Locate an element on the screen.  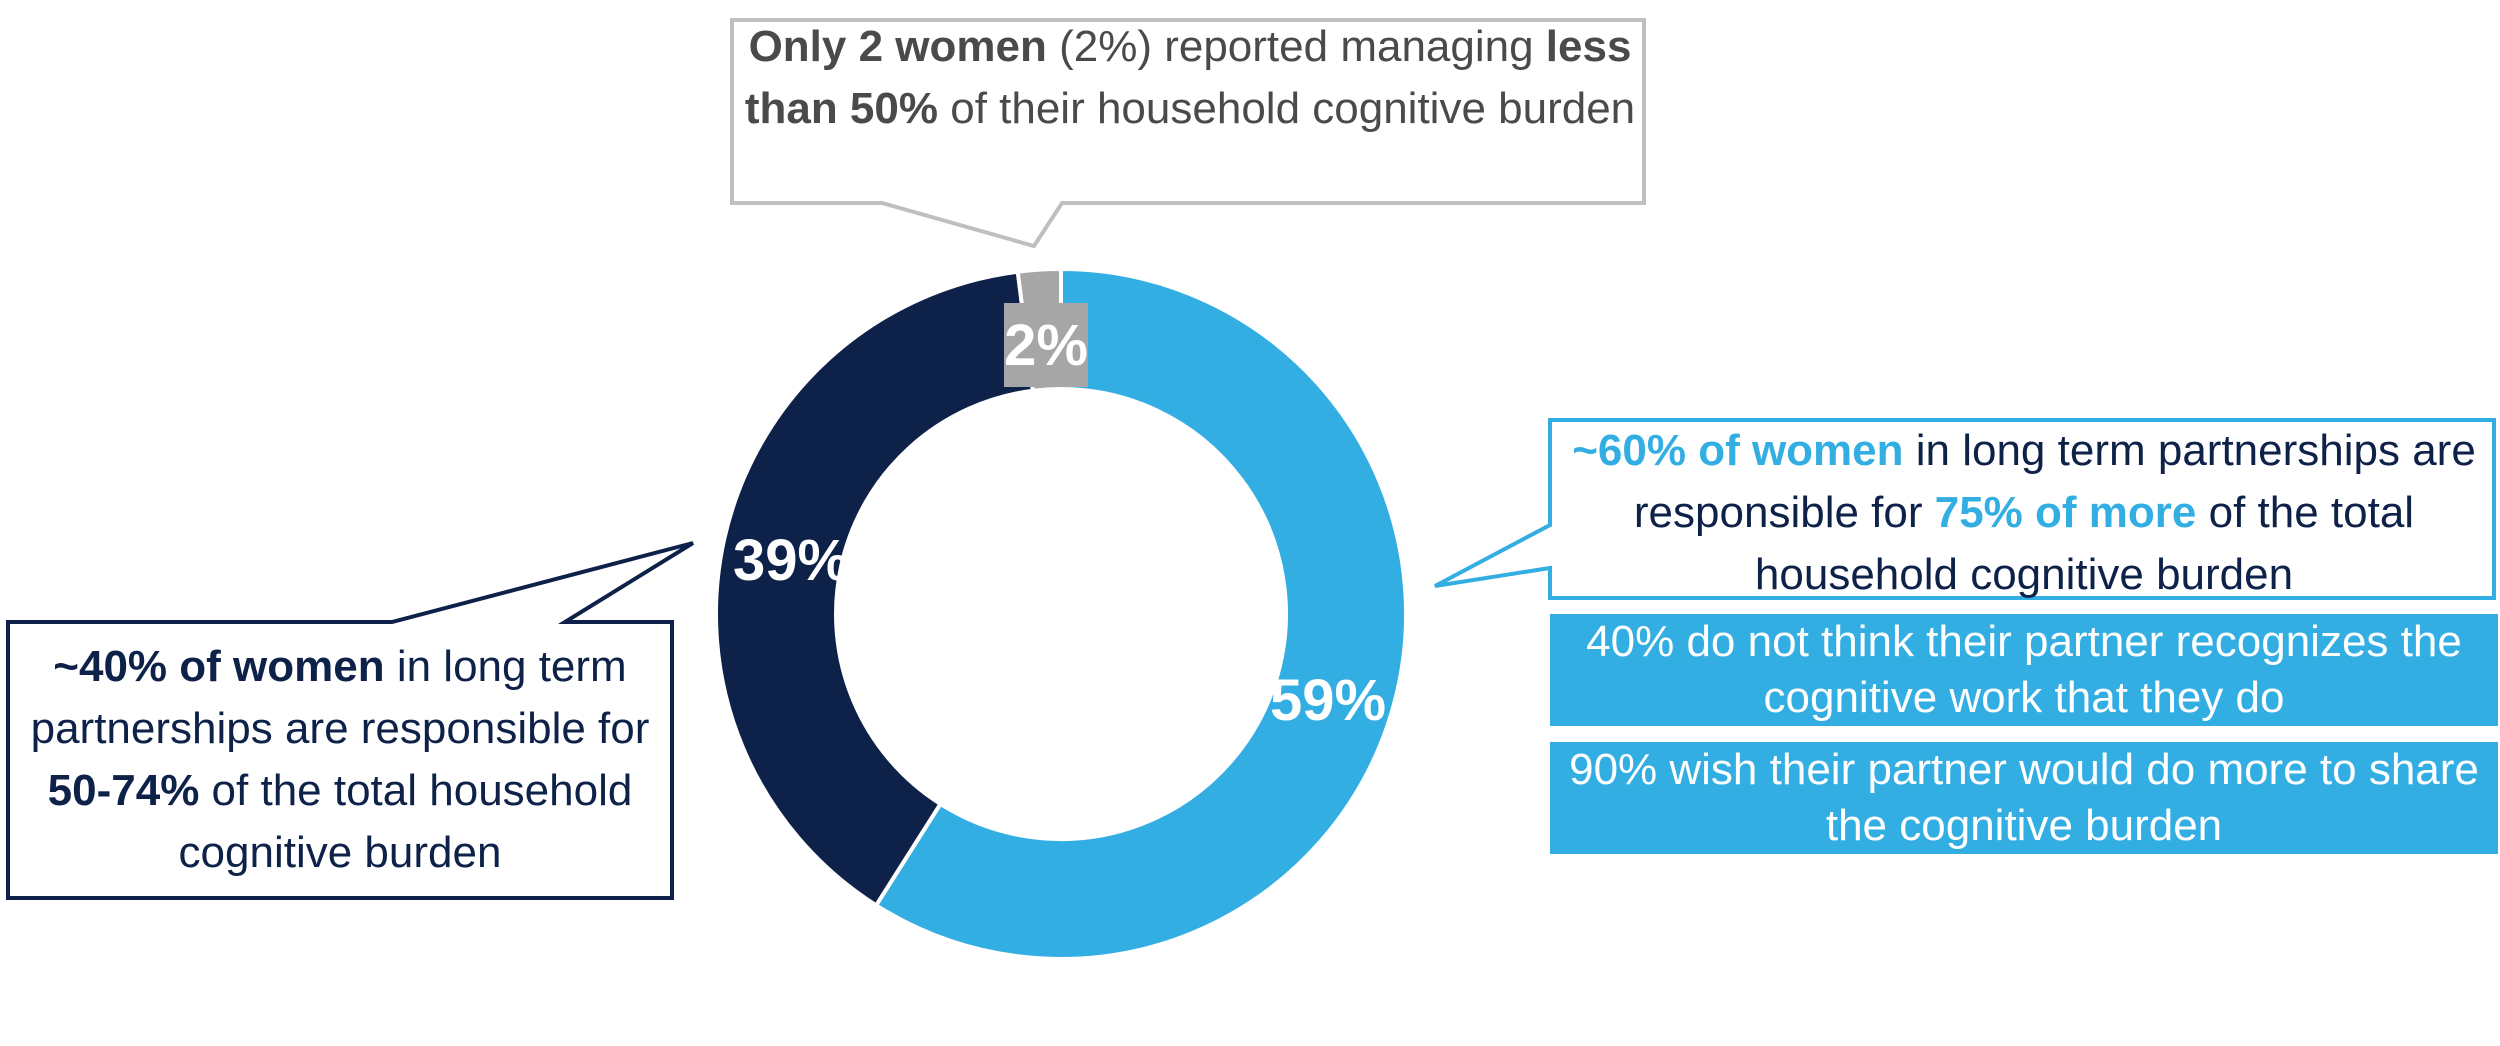
top-callout-bubble is located at coordinates (1188, 133).